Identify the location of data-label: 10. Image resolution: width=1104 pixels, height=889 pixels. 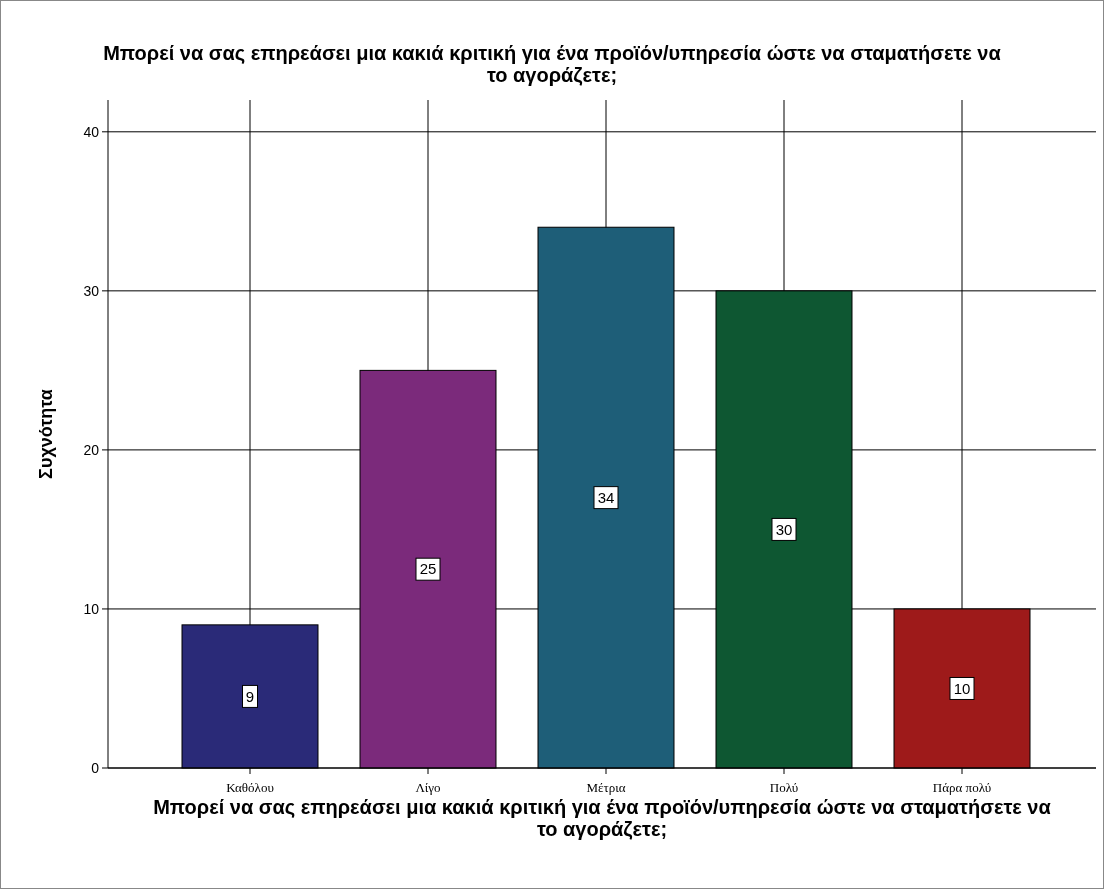
(962, 688).